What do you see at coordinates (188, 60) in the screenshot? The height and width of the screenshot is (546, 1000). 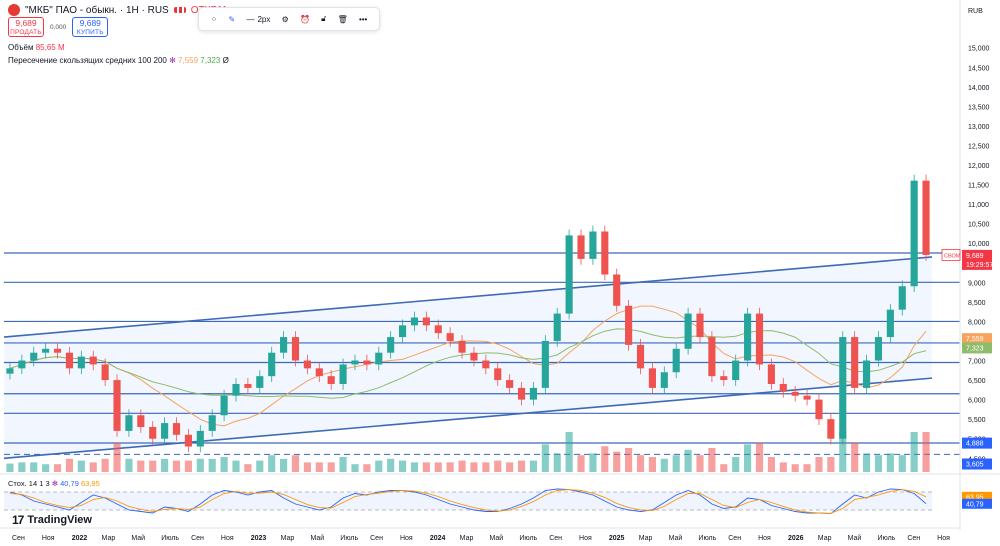 I see `ma-value-1: 7,559` at bounding box center [188, 60].